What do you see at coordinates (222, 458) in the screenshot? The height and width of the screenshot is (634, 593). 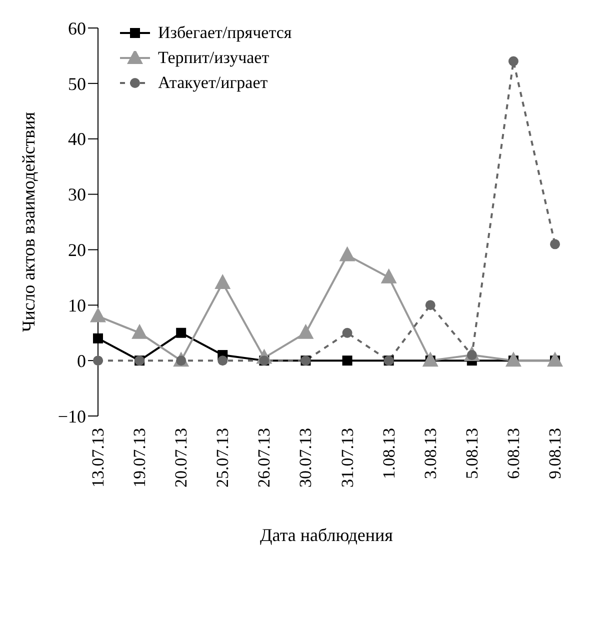 I see `x-tick-label: 25.07.13` at bounding box center [222, 458].